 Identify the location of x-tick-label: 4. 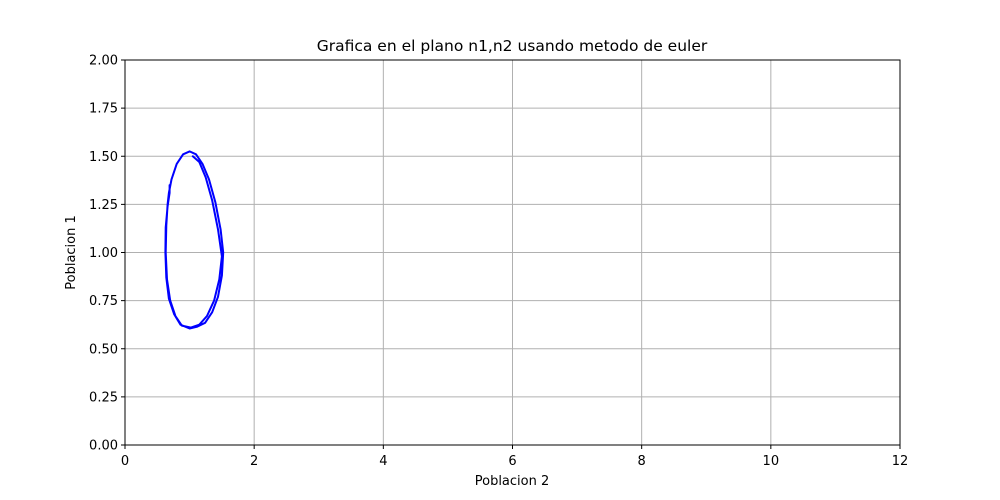
(383, 461).